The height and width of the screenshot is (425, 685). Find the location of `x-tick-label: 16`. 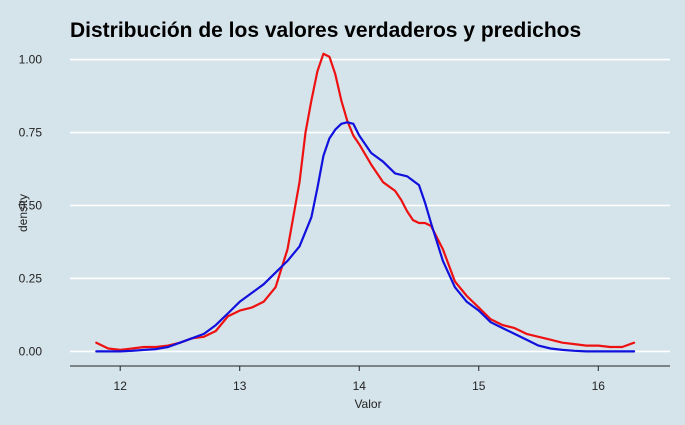

x-tick-label: 16 is located at coordinates (599, 386).